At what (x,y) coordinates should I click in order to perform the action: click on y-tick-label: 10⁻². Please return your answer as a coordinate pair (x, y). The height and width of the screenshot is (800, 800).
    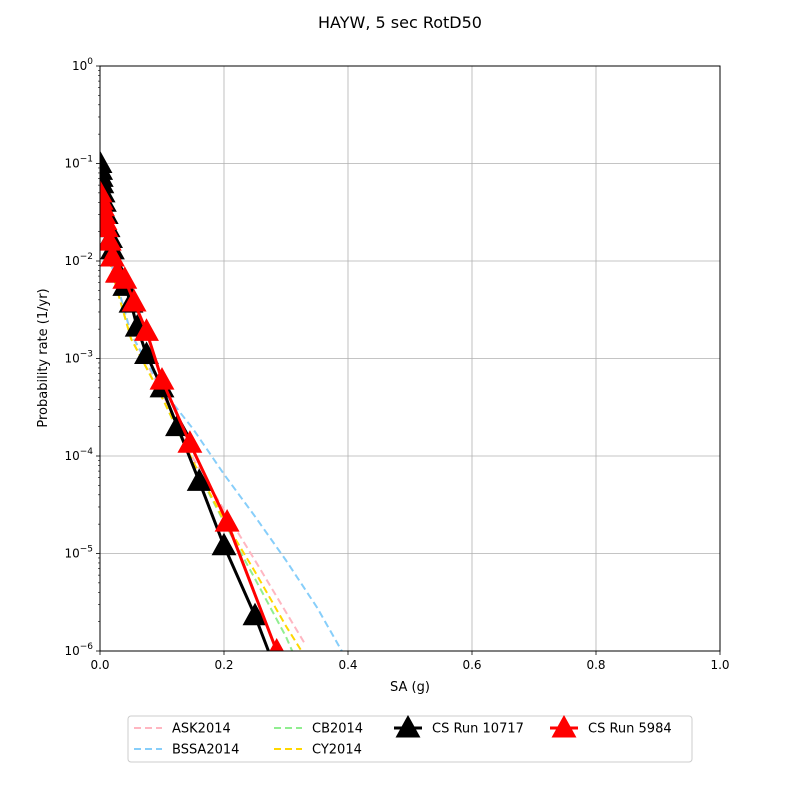
    Looking at the image, I should click on (78, 260).